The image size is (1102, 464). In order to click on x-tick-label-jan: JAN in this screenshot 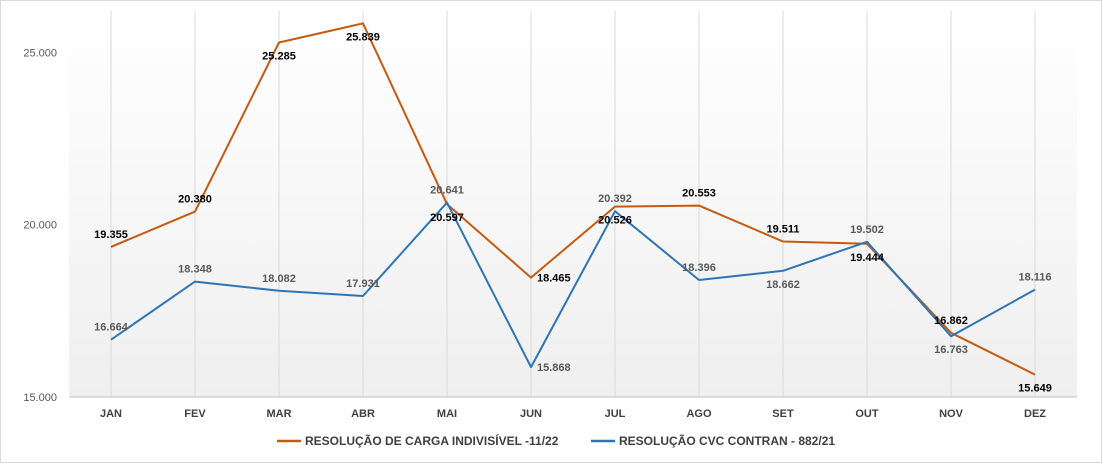, I will do `click(111, 414)`.